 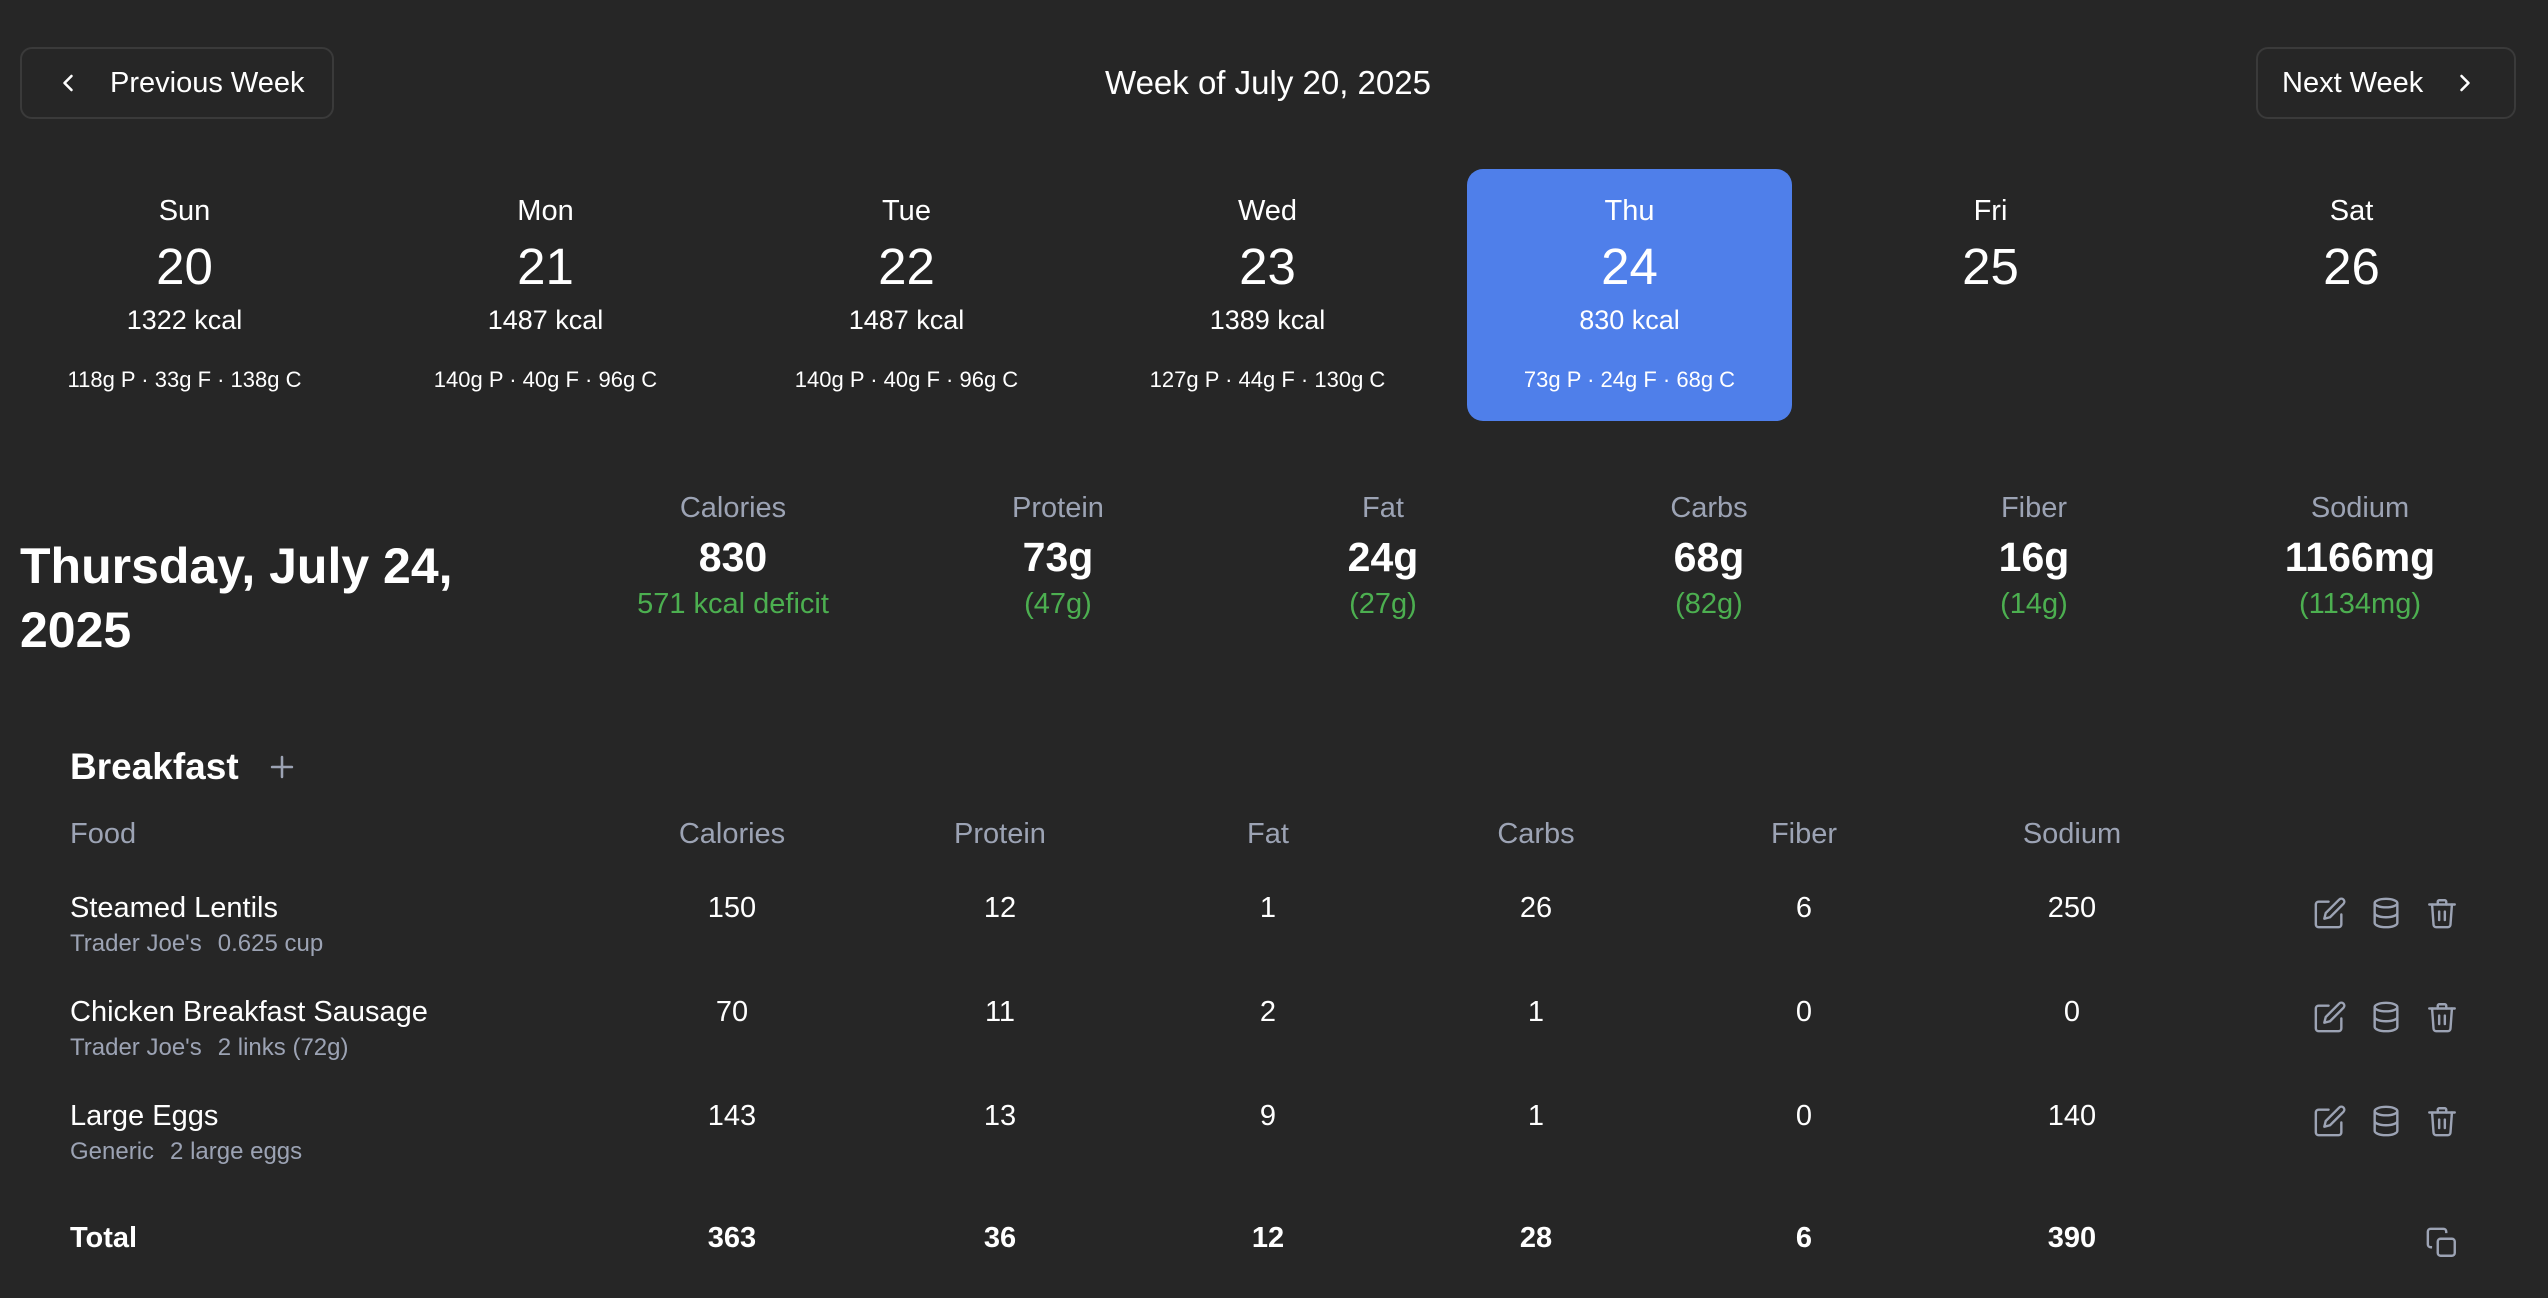 I want to click on summary-value: 1166mg, so click(x=2360, y=557).